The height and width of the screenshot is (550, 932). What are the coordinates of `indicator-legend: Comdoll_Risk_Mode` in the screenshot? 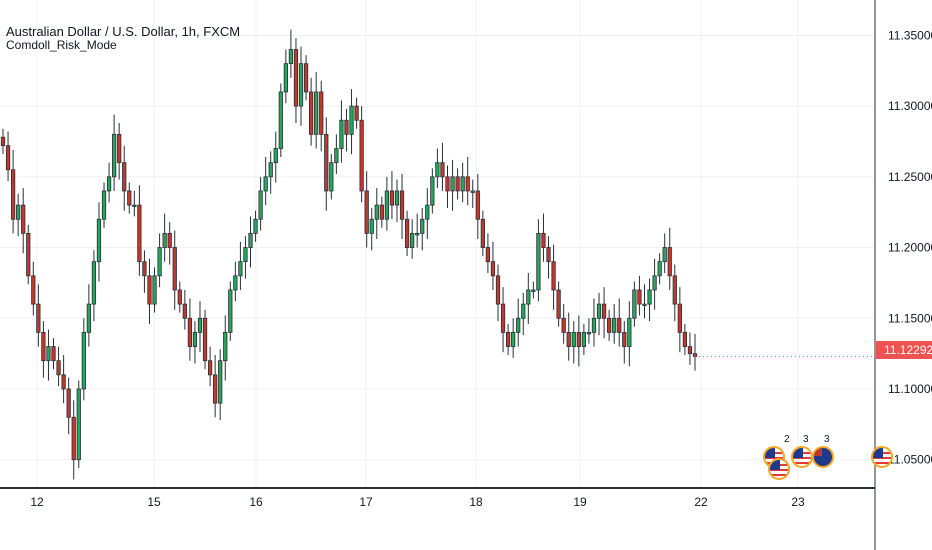 It's located at (61, 45).